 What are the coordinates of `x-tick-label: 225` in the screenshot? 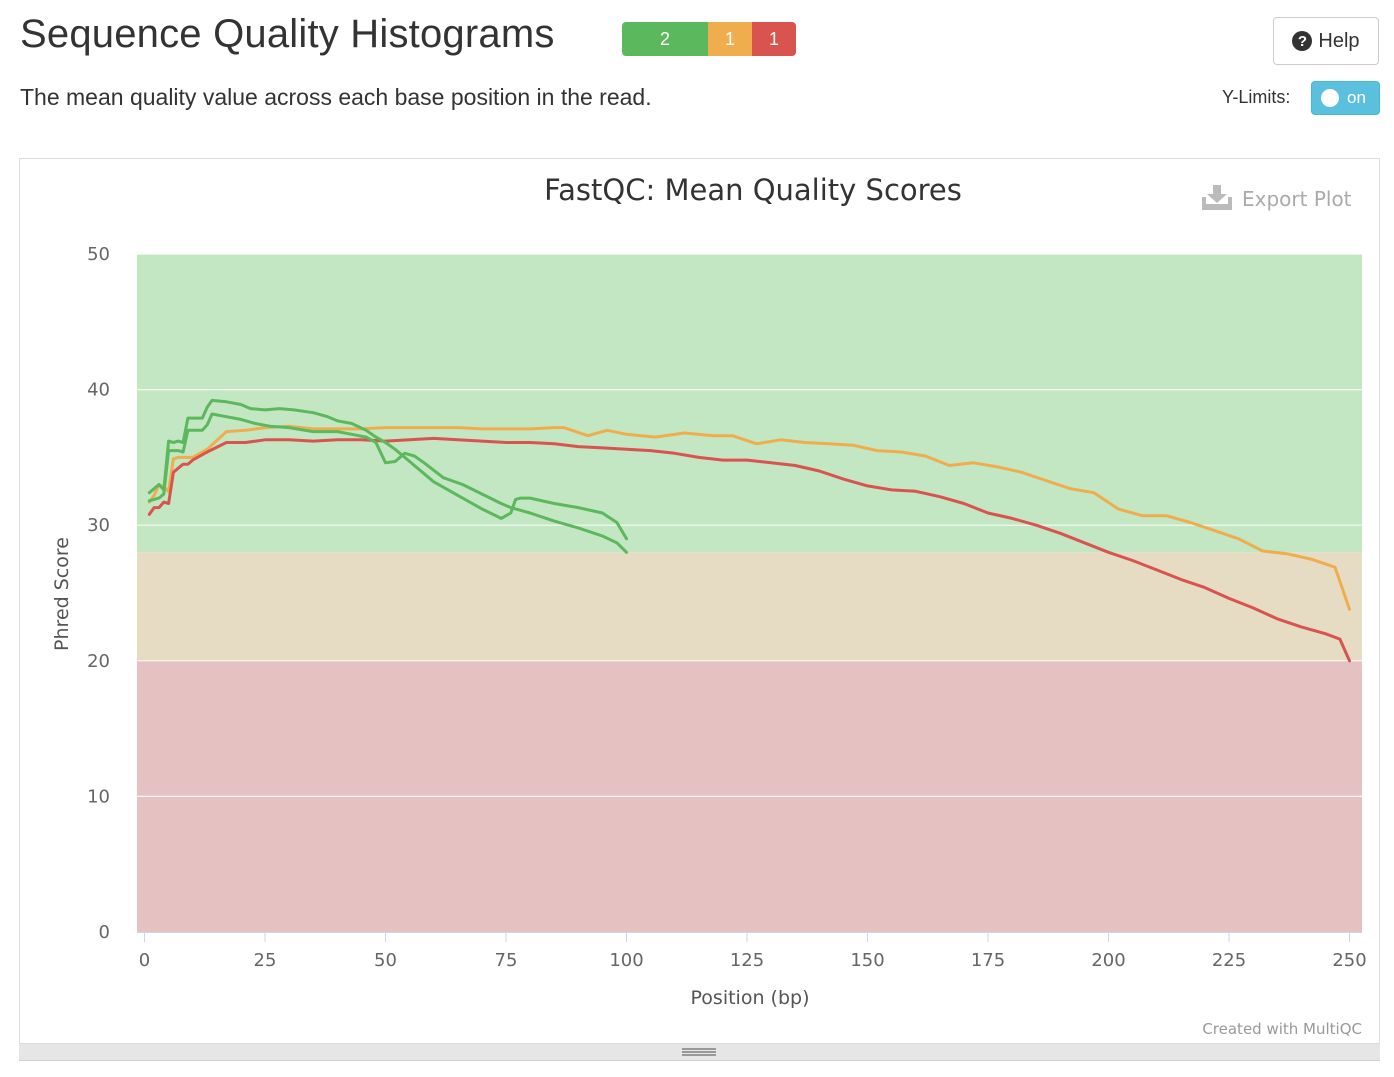 It's located at (1229, 960).